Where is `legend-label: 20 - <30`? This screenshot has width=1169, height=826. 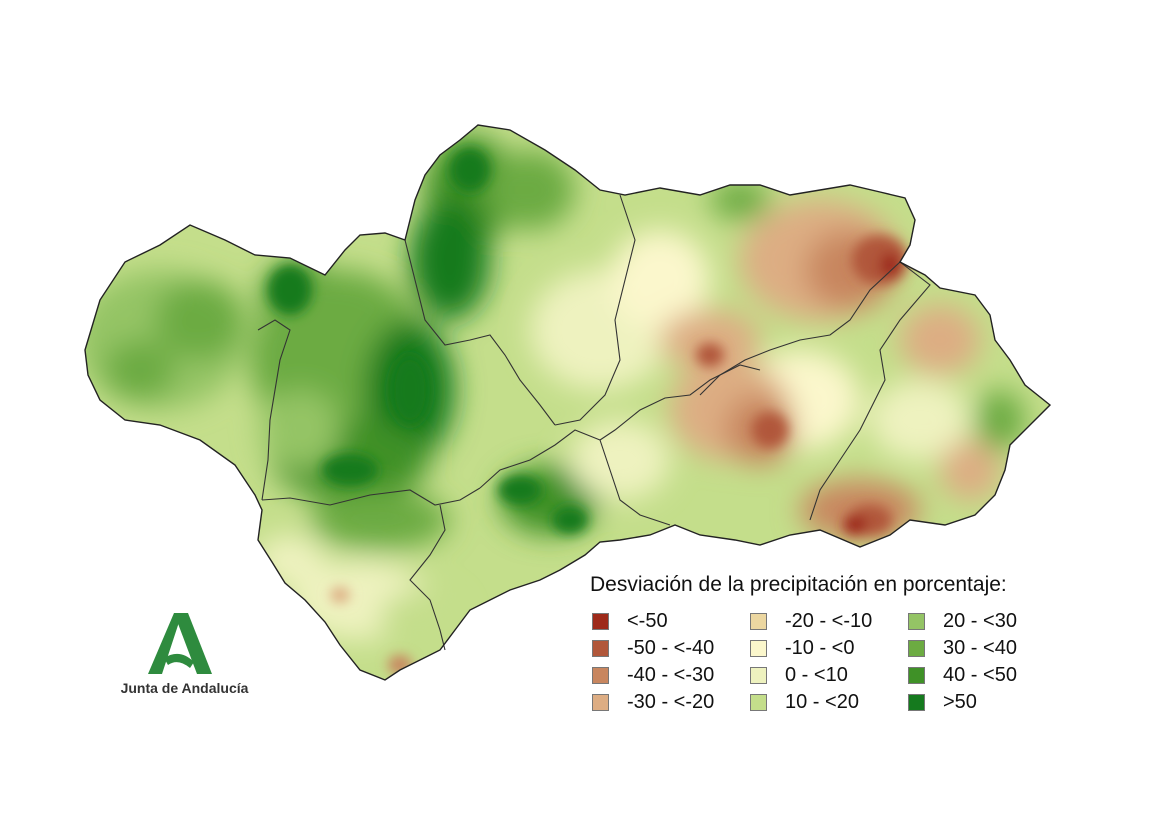
legend-label: 20 - <30 is located at coordinates (980, 620).